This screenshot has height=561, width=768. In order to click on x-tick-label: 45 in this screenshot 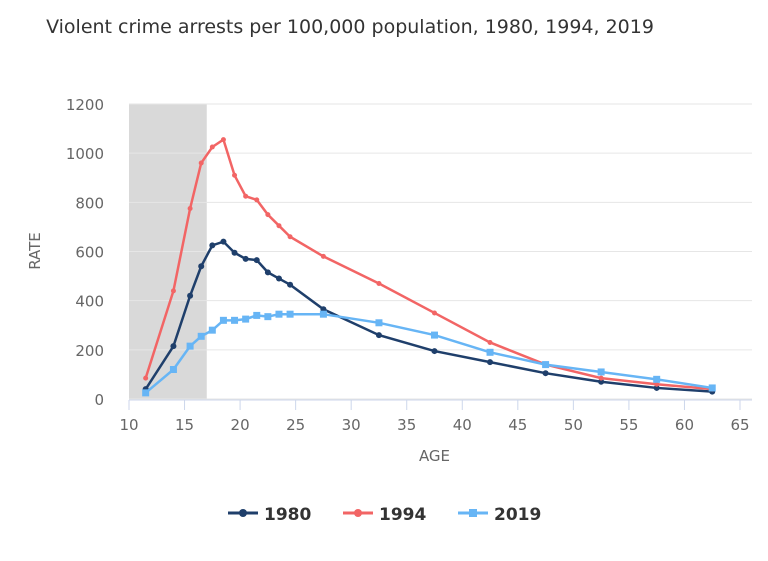, I will do `click(517, 425)`.